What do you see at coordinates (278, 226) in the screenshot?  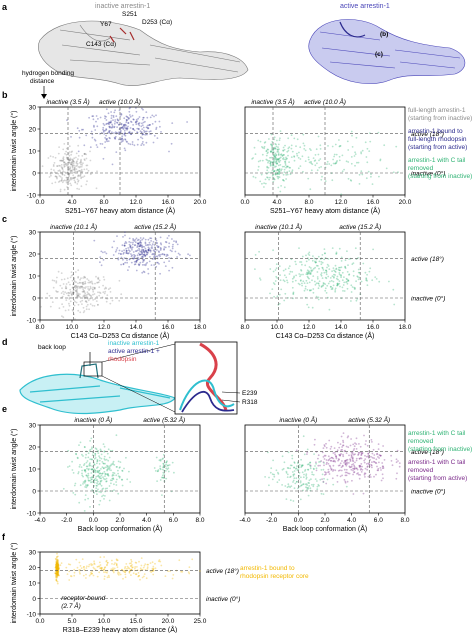 I see `top-reference-label: inactive (10.1 Å)` at bounding box center [278, 226].